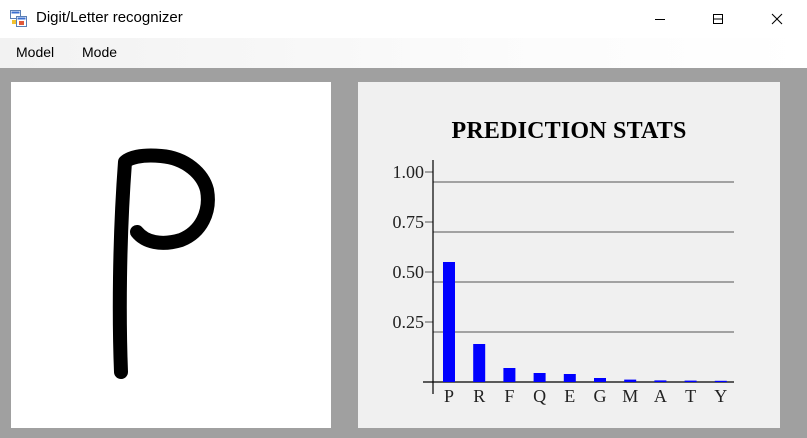 This screenshot has width=807, height=438. Describe the element at coordinates (569, 396) in the screenshot. I see `x-tick-label: E` at that location.